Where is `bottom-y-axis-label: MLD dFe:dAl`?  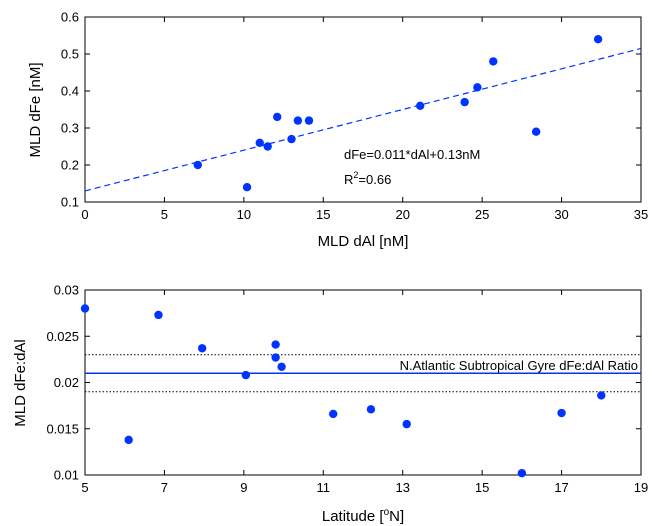 bottom-y-axis-label: MLD dFe:dAl is located at coordinates (20, 383).